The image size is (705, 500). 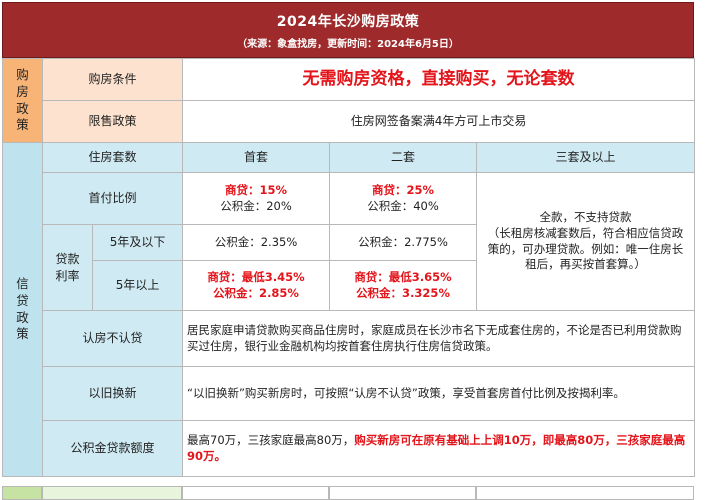 I want to click on rate-under5-first: 公积金：2.35%, so click(x=256, y=242).